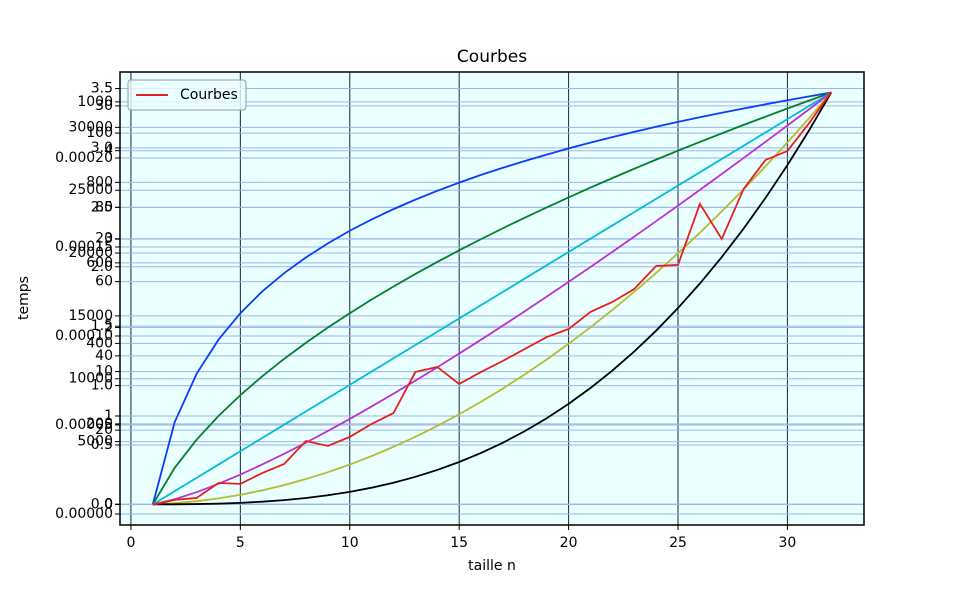 The image size is (960, 600). What do you see at coordinates (99, 133) in the screenshot?
I see `y-tick-label: 100` at bounding box center [99, 133].